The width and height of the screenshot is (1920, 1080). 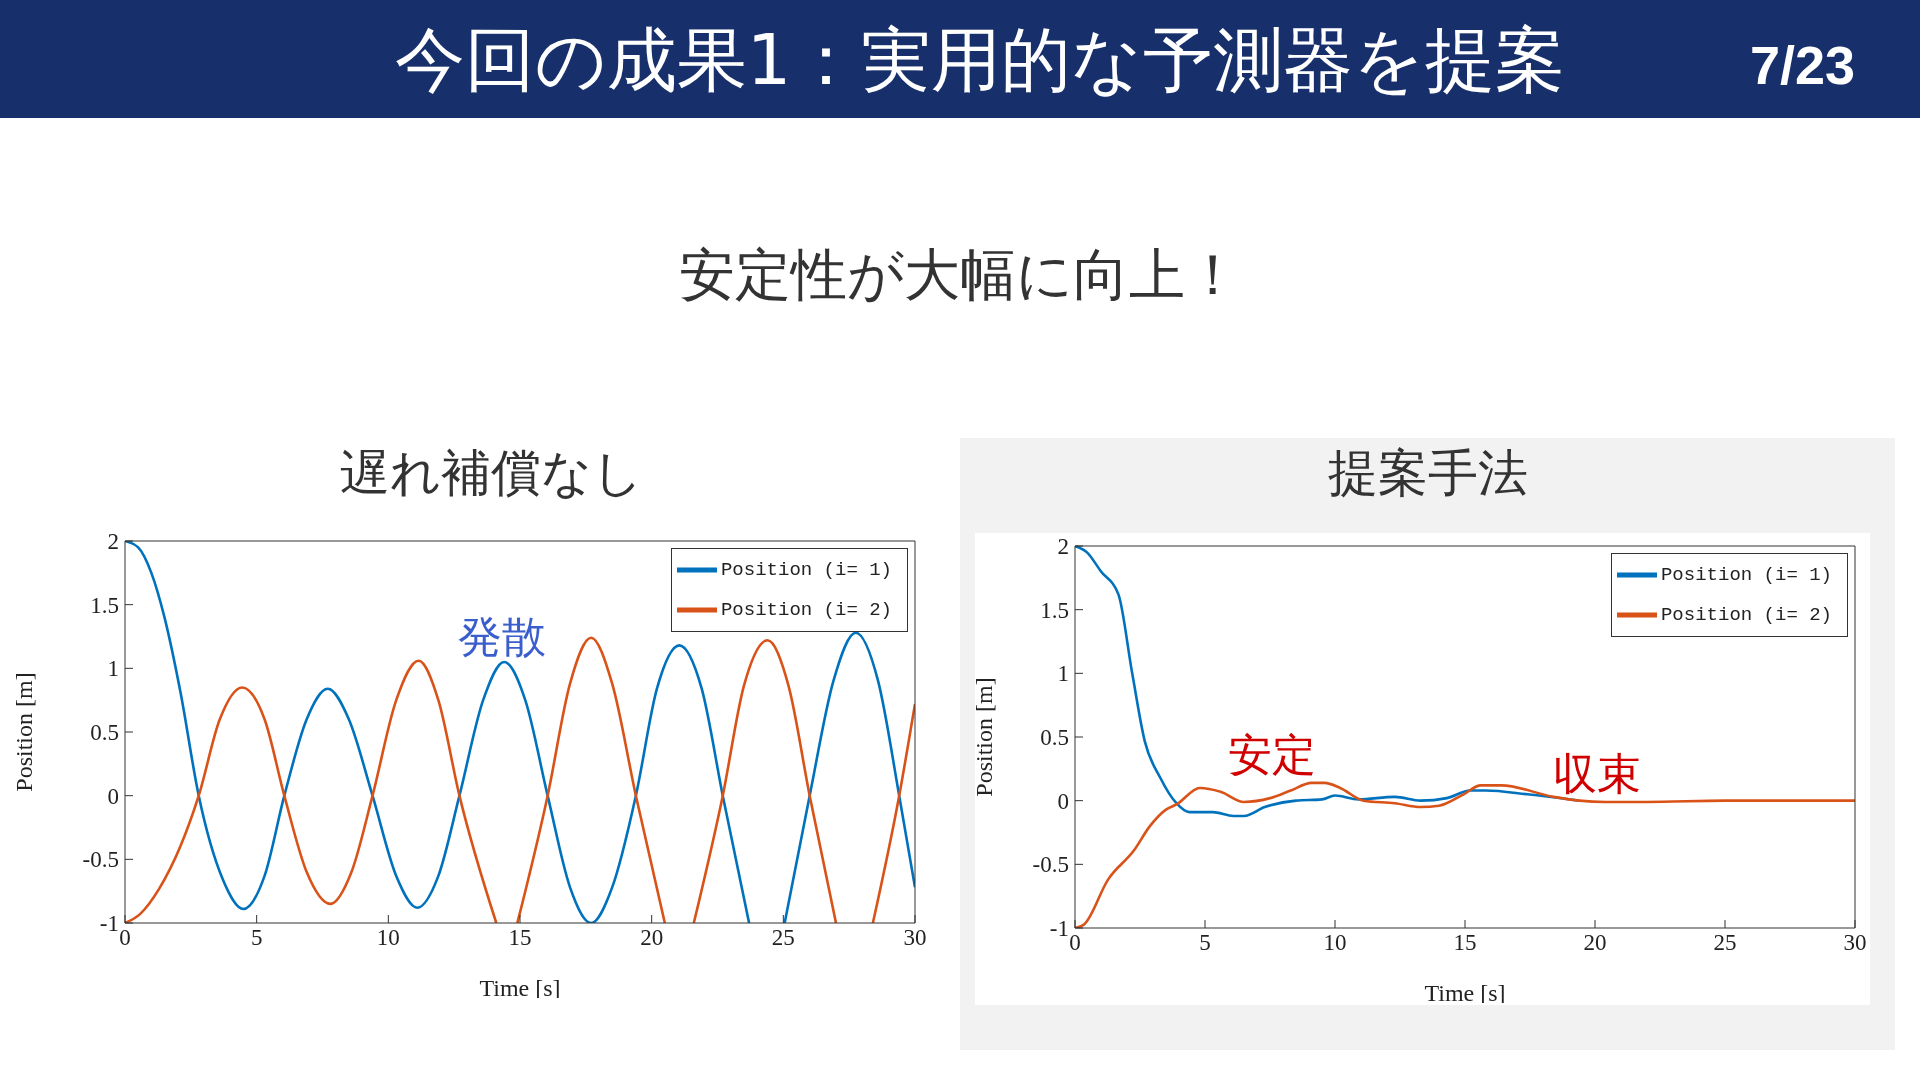 What do you see at coordinates (1427, 473) in the screenshot?
I see `chart-title: 提案手法` at bounding box center [1427, 473].